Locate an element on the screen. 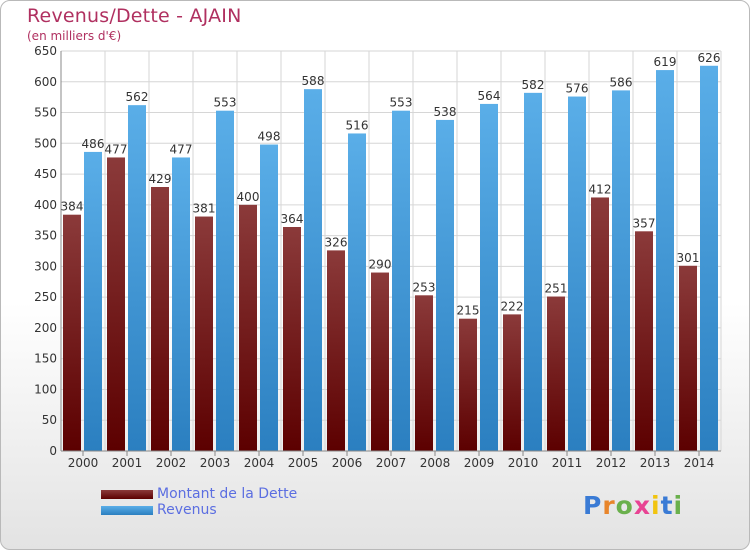 Image resolution: width=750 pixels, height=550 pixels. y-tick-label: 100 is located at coordinates (45, 389).